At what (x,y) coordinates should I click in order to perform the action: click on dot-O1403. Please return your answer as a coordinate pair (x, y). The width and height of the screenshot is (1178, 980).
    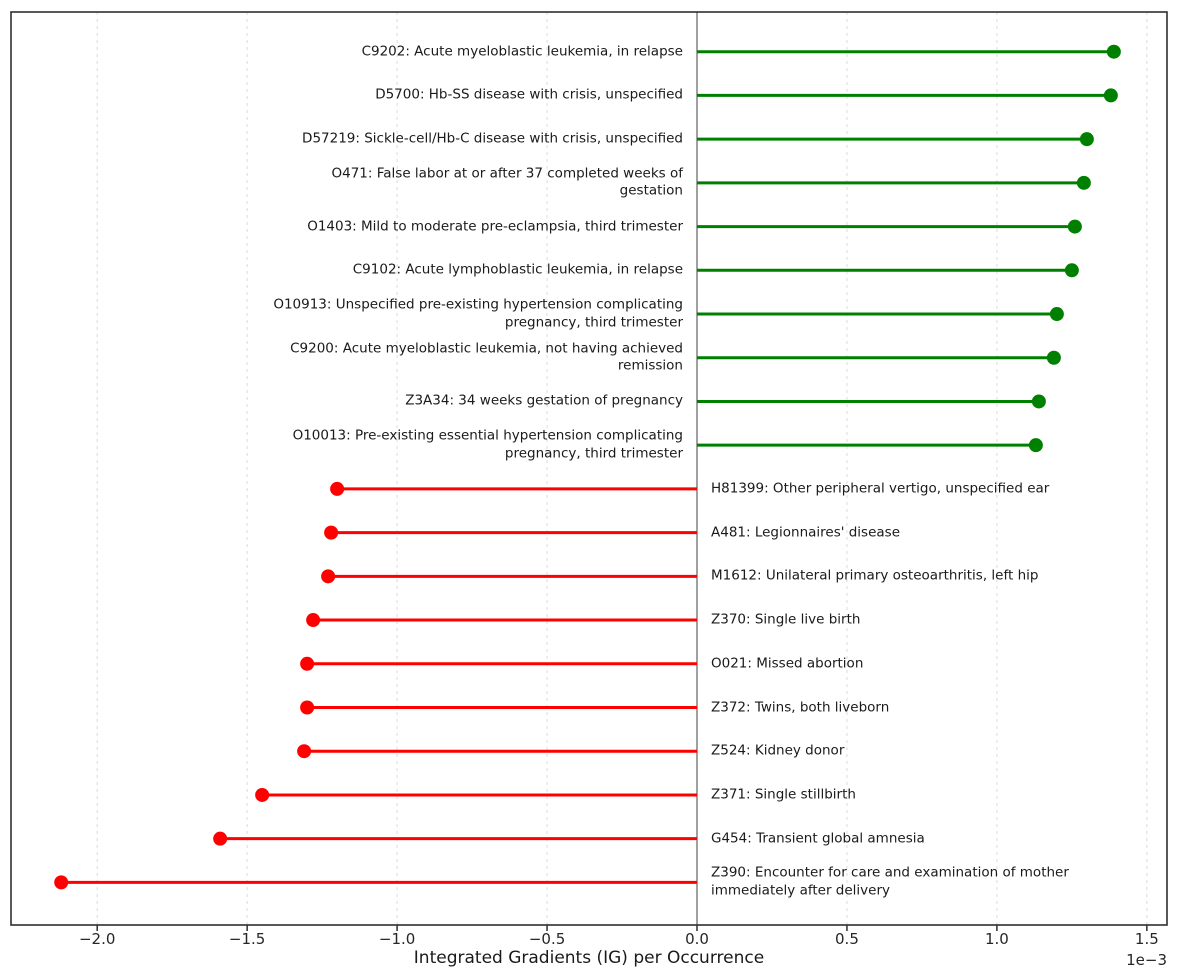
    Looking at the image, I should click on (1074, 226).